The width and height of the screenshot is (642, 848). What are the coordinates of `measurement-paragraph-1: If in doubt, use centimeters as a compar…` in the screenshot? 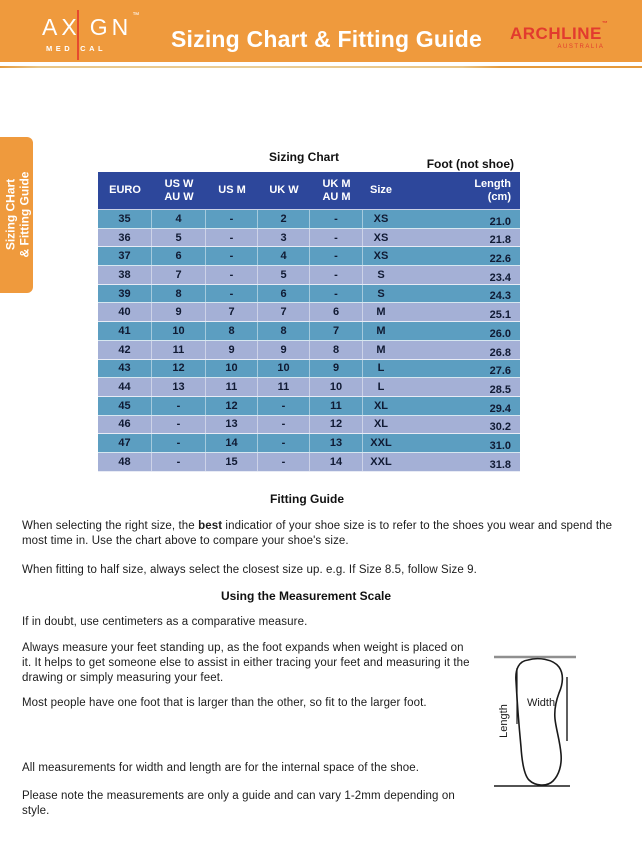 It's located at (165, 622).